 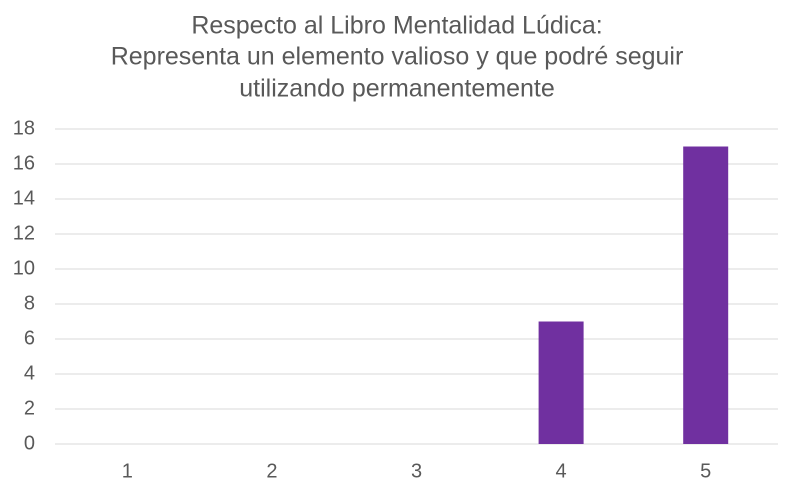 What do you see at coordinates (127, 471) in the screenshot?
I see `x-tick-label: 1` at bounding box center [127, 471].